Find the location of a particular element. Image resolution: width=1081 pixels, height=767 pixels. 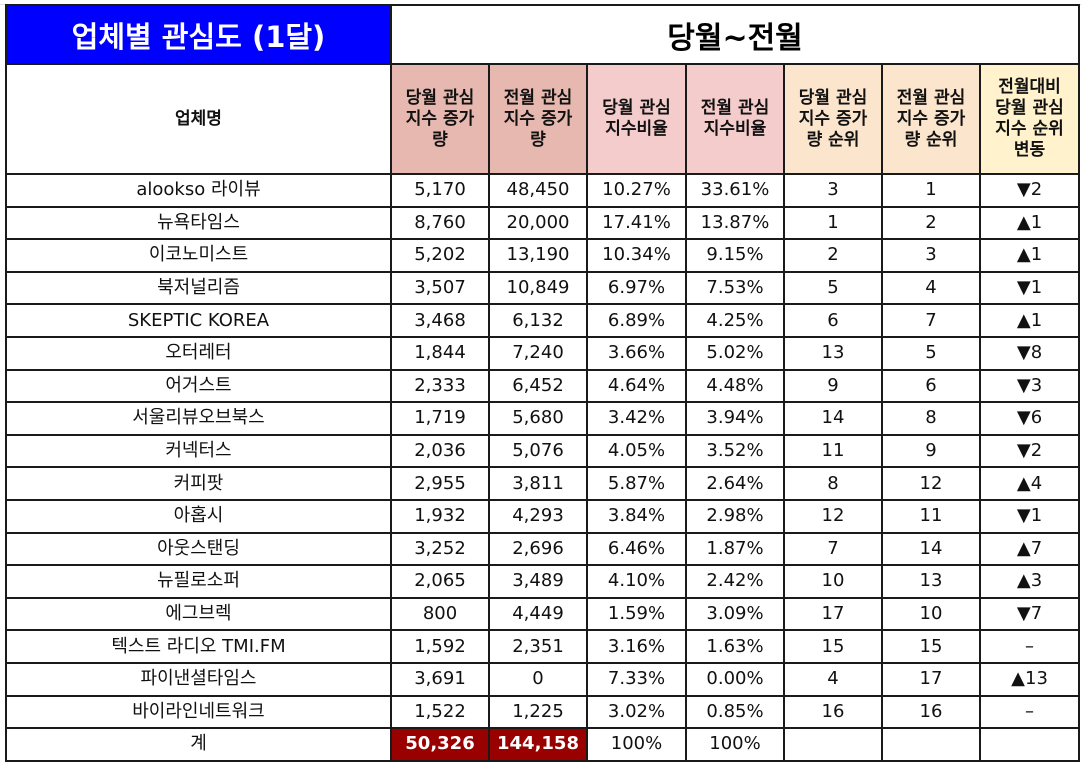

prev-ratio: 0.00% is located at coordinates (735, 679).